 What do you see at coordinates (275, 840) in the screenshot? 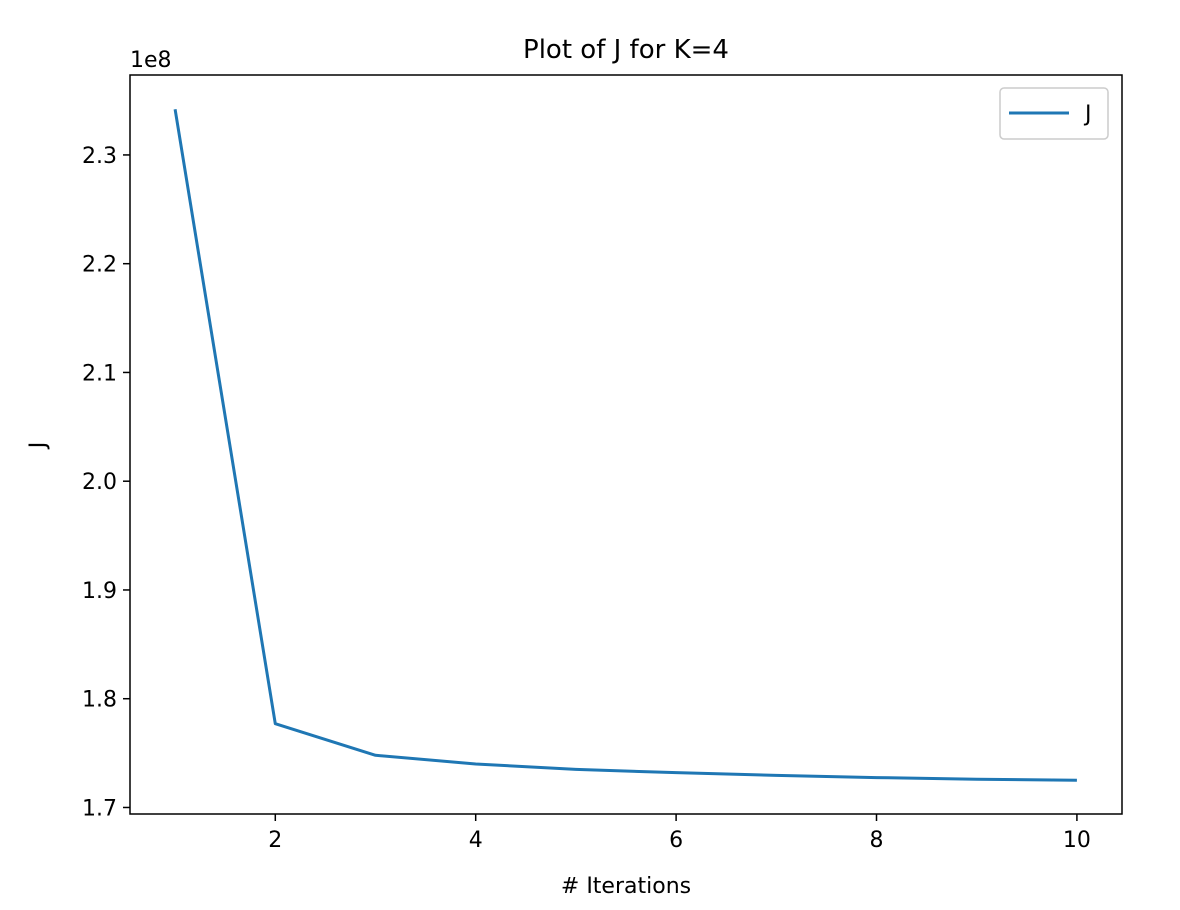
I see `x-tick-label: 2` at bounding box center [275, 840].